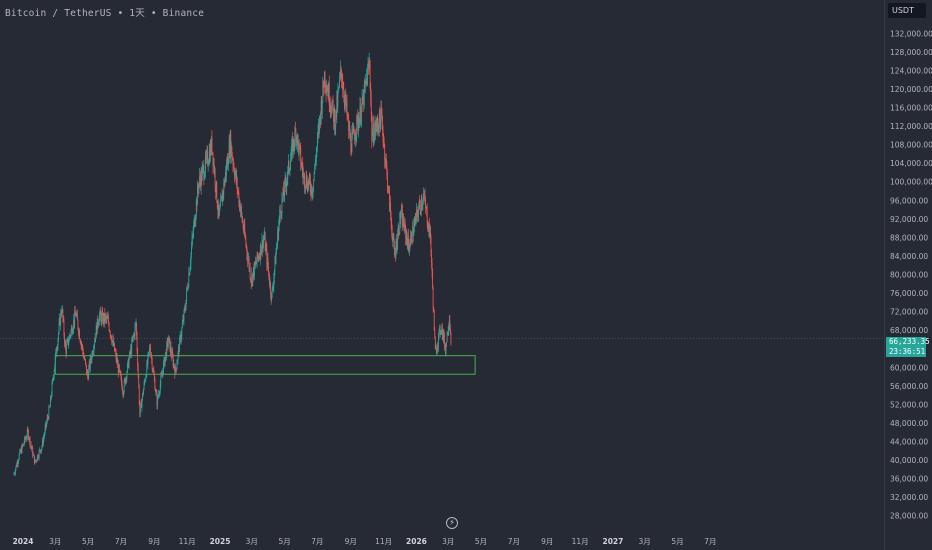  What do you see at coordinates (105, 13) in the screenshot?
I see `symbol-title: Bitcoin / TetherUS • 1天 • Binance` at bounding box center [105, 13].